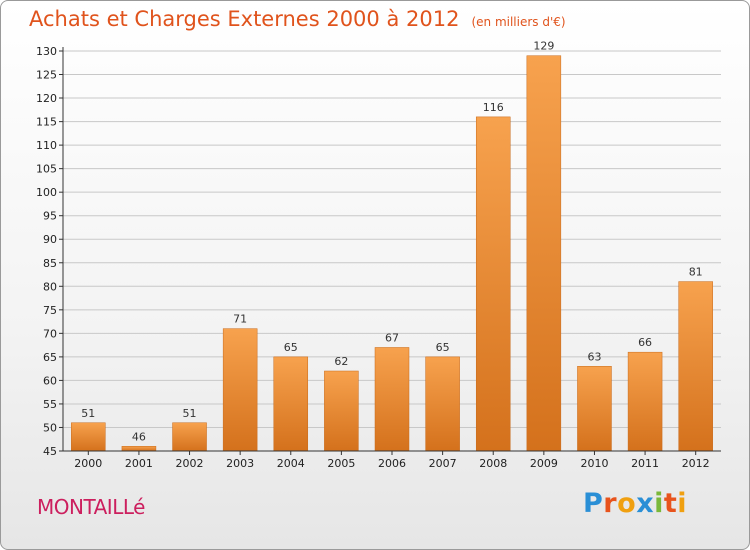 Image resolution: width=750 pixels, height=550 pixels. Describe the element at coordinates (493, 463) in the screenshot. I see `x-tick-label: 2008` at that location.